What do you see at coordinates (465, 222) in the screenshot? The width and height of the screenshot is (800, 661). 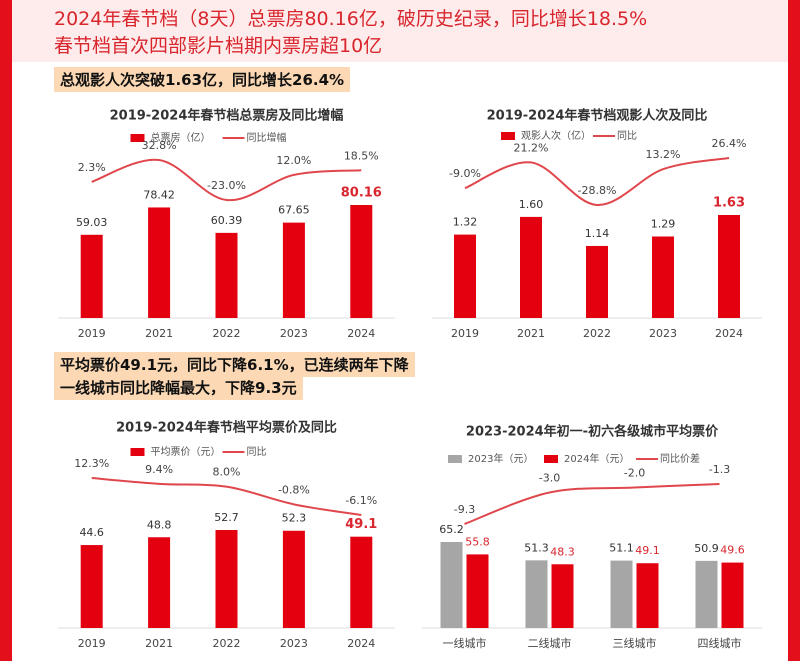 I see `bar-label: 1.32` at bounding box center [465, 222].